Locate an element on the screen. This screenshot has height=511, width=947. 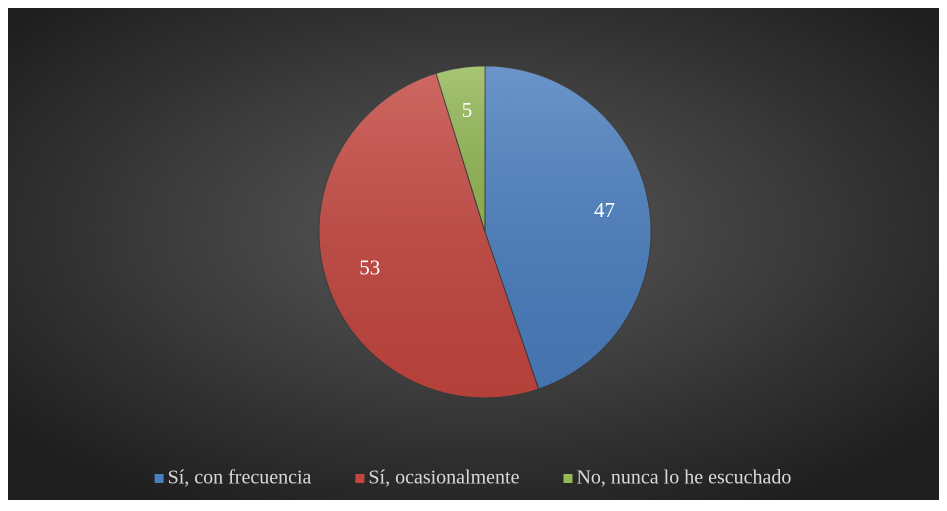
legend-label: Sí, con frecuencia is located at coordinates (240, 478).